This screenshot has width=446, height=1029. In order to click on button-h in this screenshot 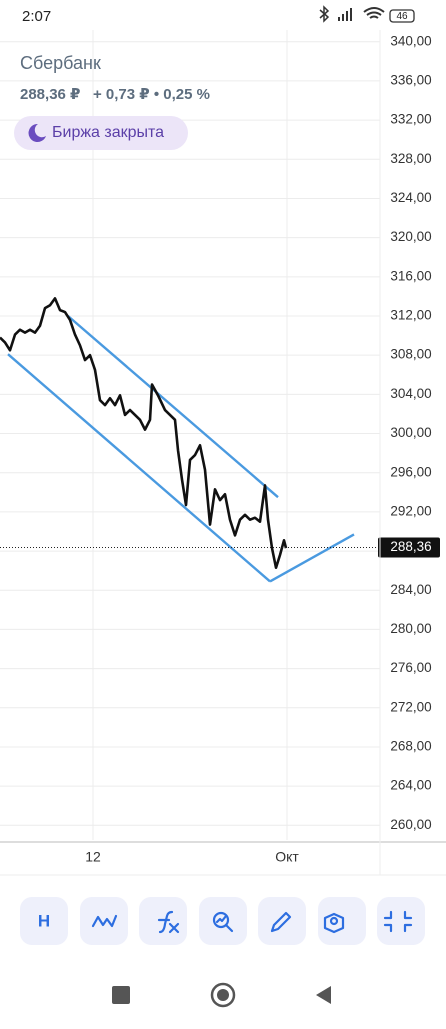, I will do `click(44, 921)`.